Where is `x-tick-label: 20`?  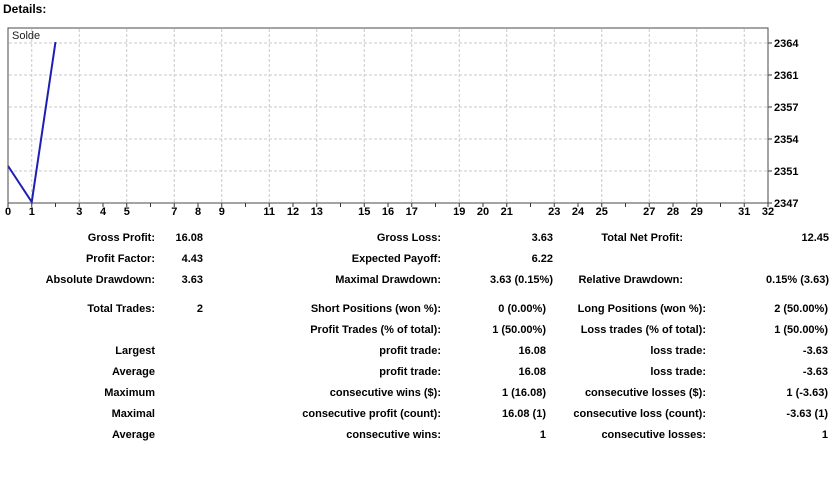 x-tick-label: 20 is located at coordinates (483, 212).